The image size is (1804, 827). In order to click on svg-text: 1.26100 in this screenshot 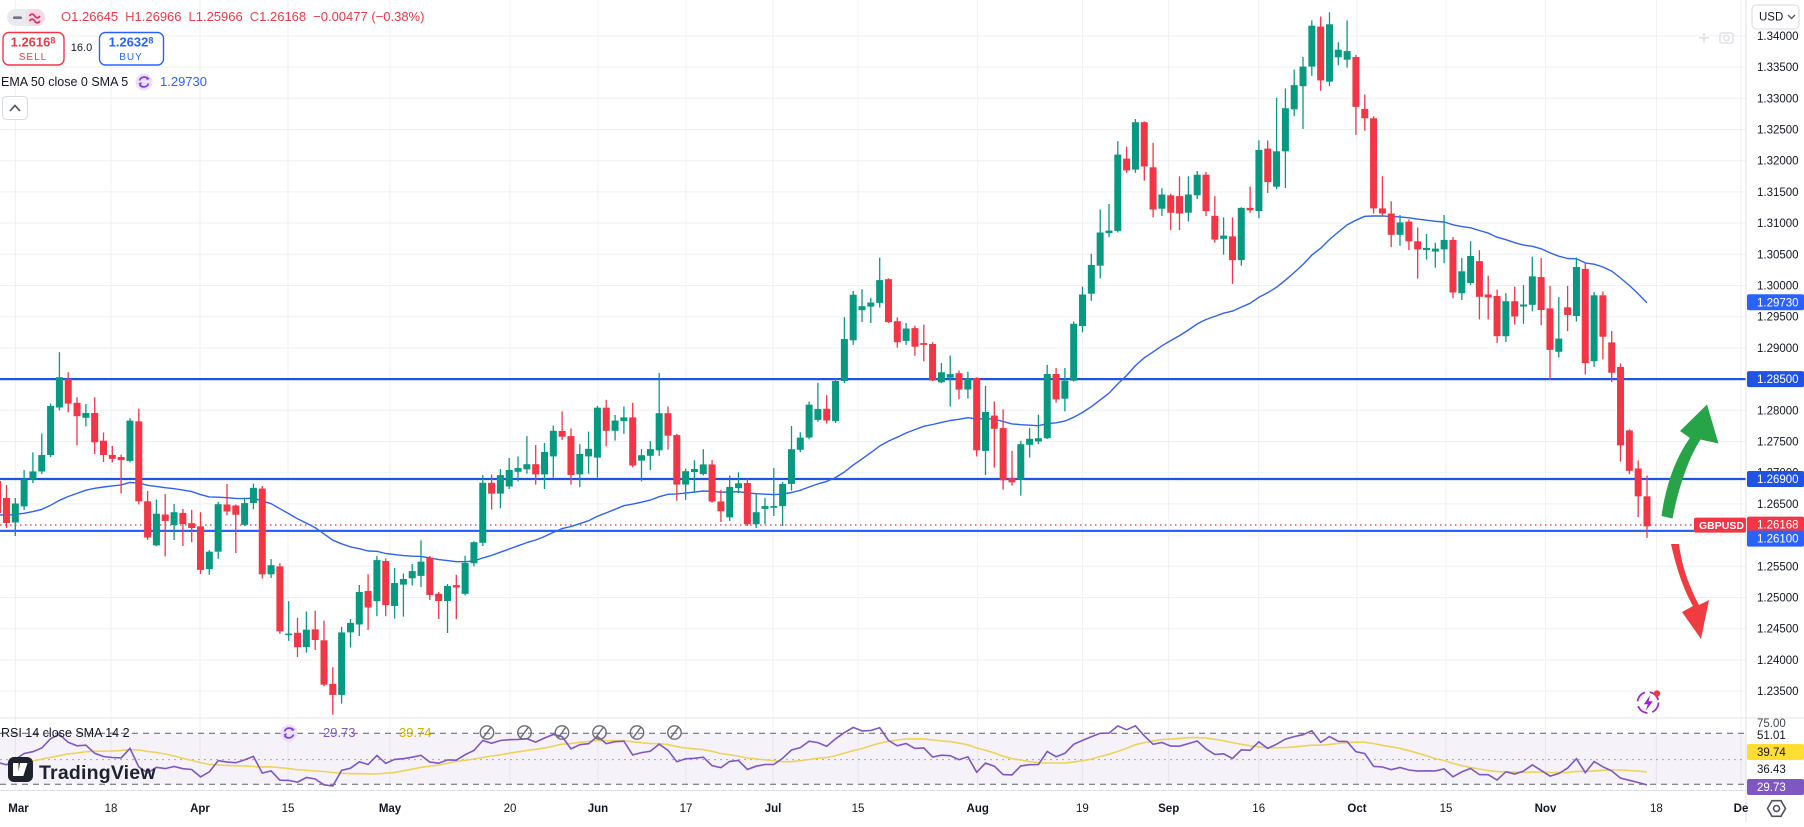, I will do `click(1778, 540)`.